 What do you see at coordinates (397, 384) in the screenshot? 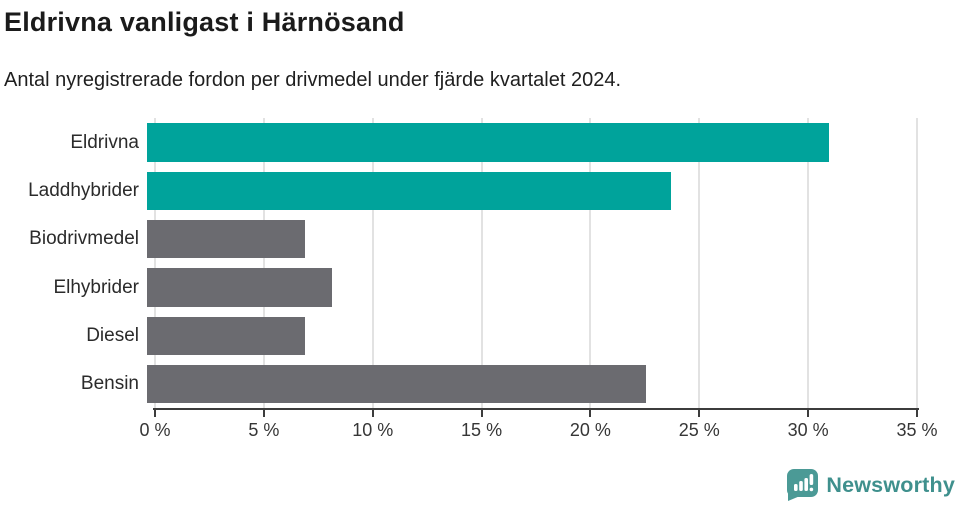
I see `bar-bensin` at bounding box center [397, 384].